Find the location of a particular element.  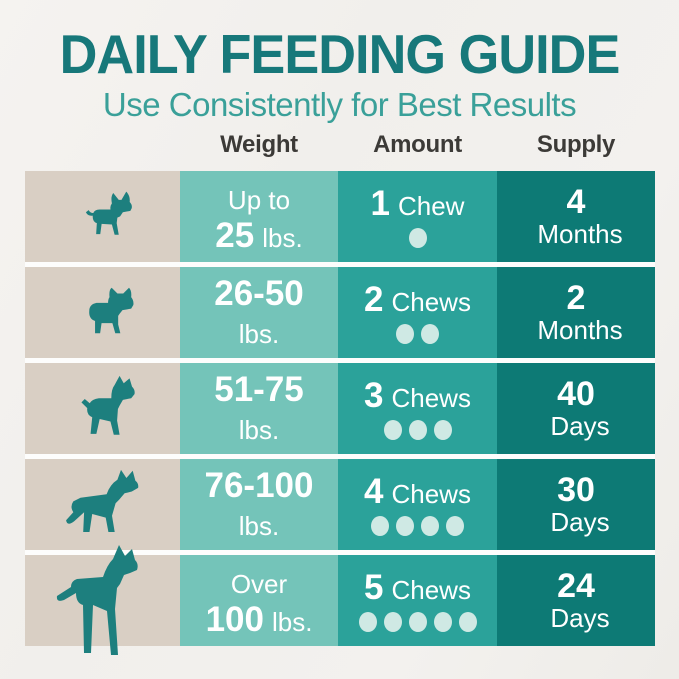

supply-cell: 4 Months is located at coordinates (576, 216).